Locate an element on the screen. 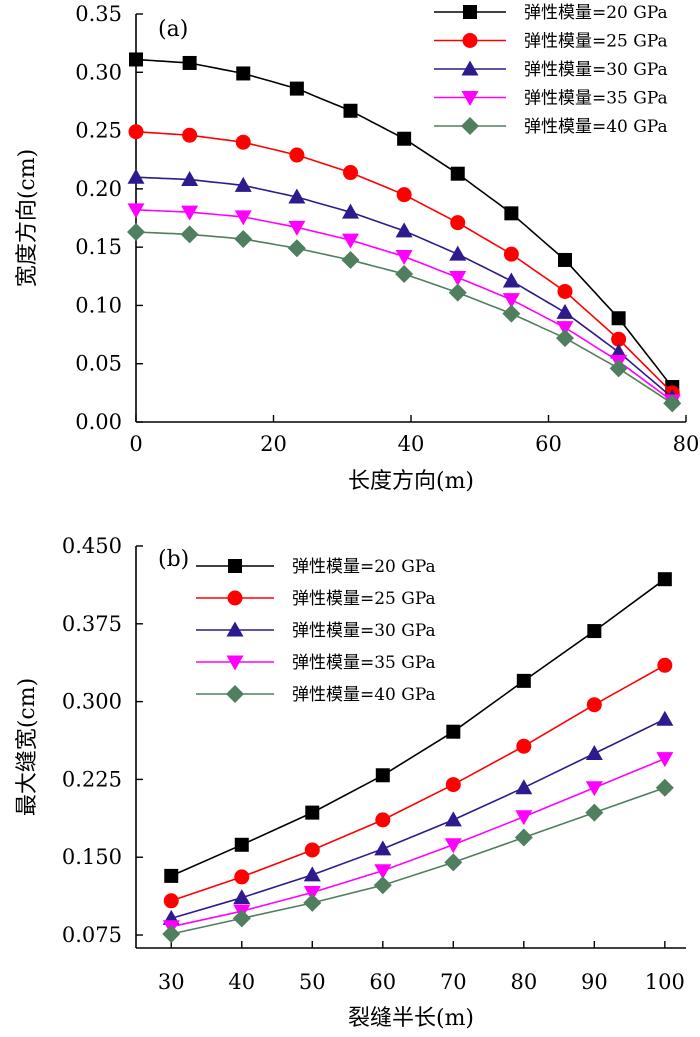 The height and width of the screenshot is (1037, 700). y-tick-label: 0.150 is located at coordinates (92, 857).